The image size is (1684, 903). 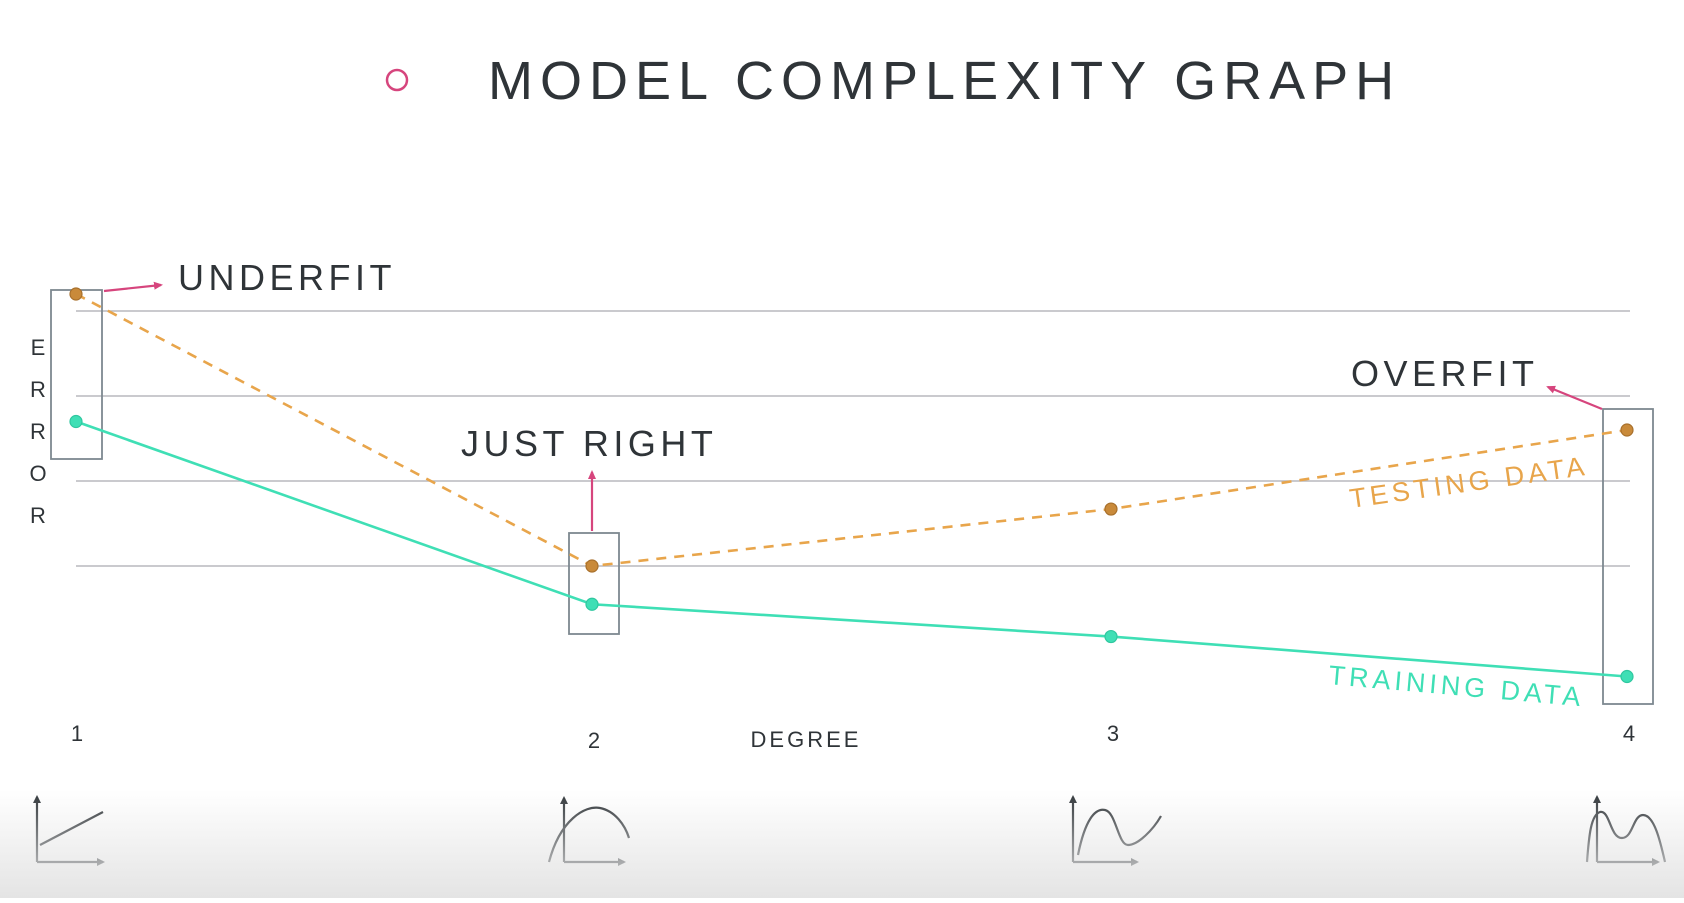 I want to click on title-bullet-icon, so click(x=397, y=80).